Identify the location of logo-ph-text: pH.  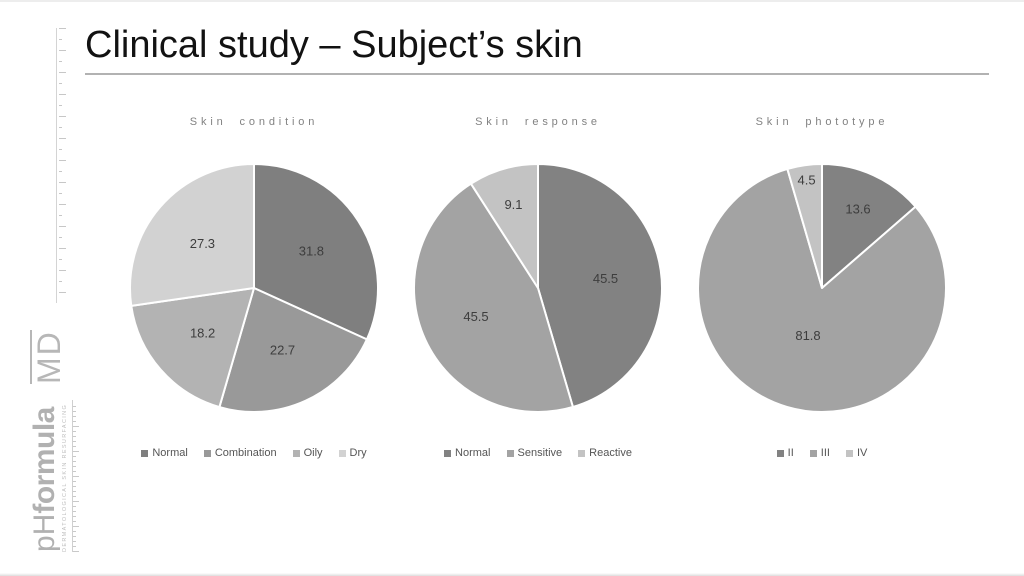
(44, 532).